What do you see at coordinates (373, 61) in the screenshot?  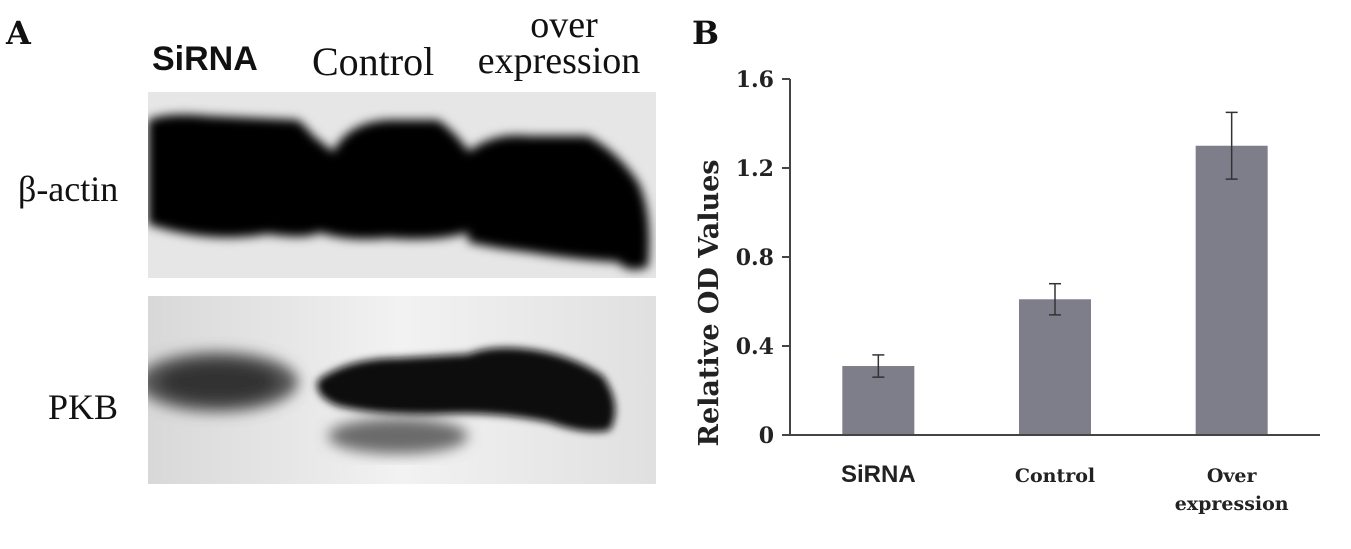 I see `lane-label-control: Control` at bounding box center [373, 61].